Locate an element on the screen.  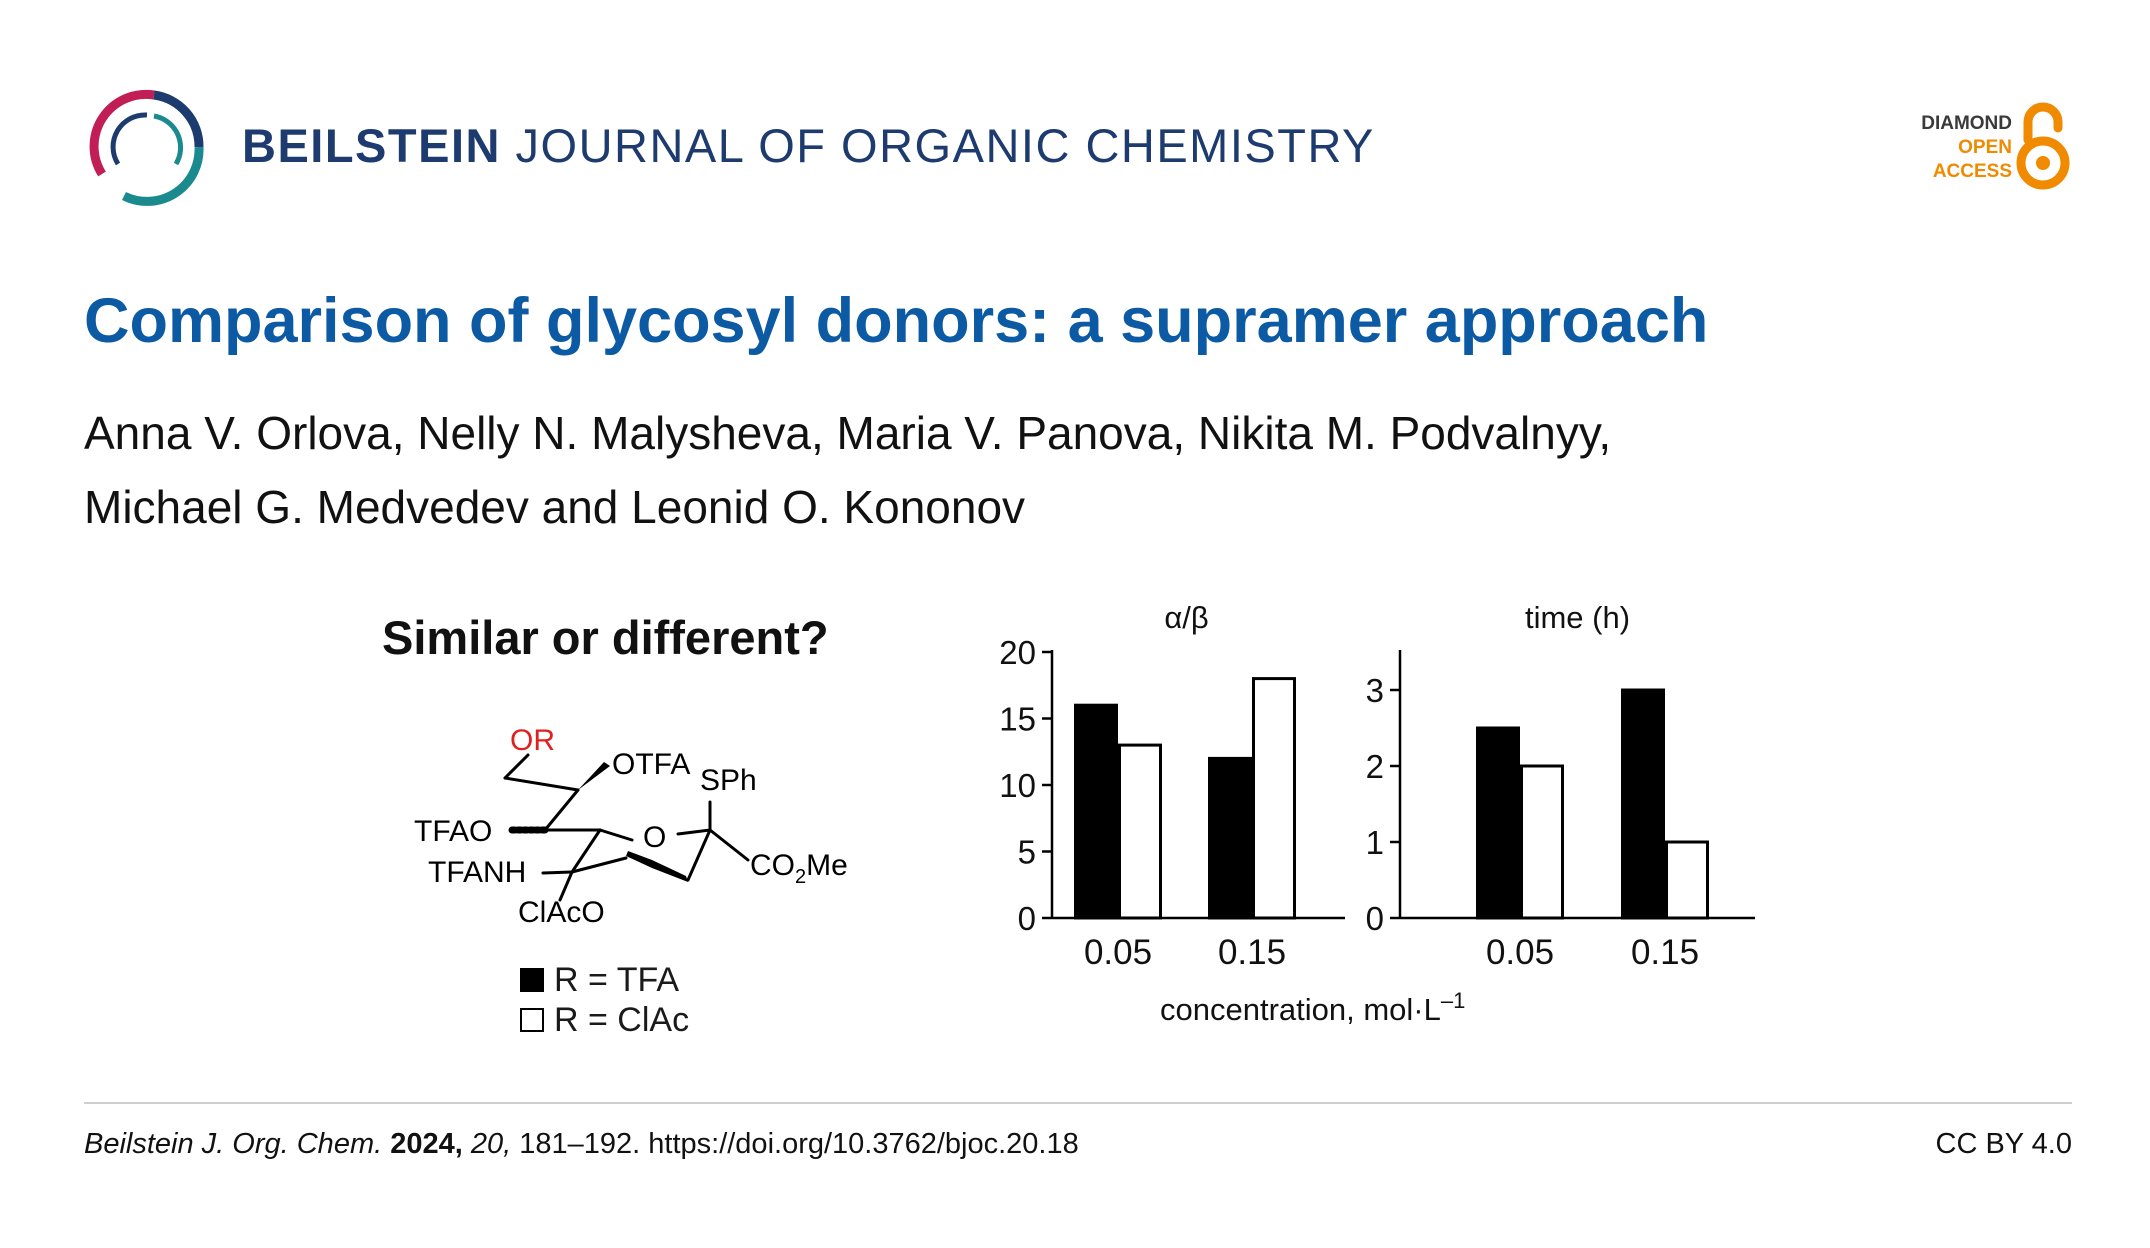
legend-swatch-empty is located at coordinates (532, 1020).